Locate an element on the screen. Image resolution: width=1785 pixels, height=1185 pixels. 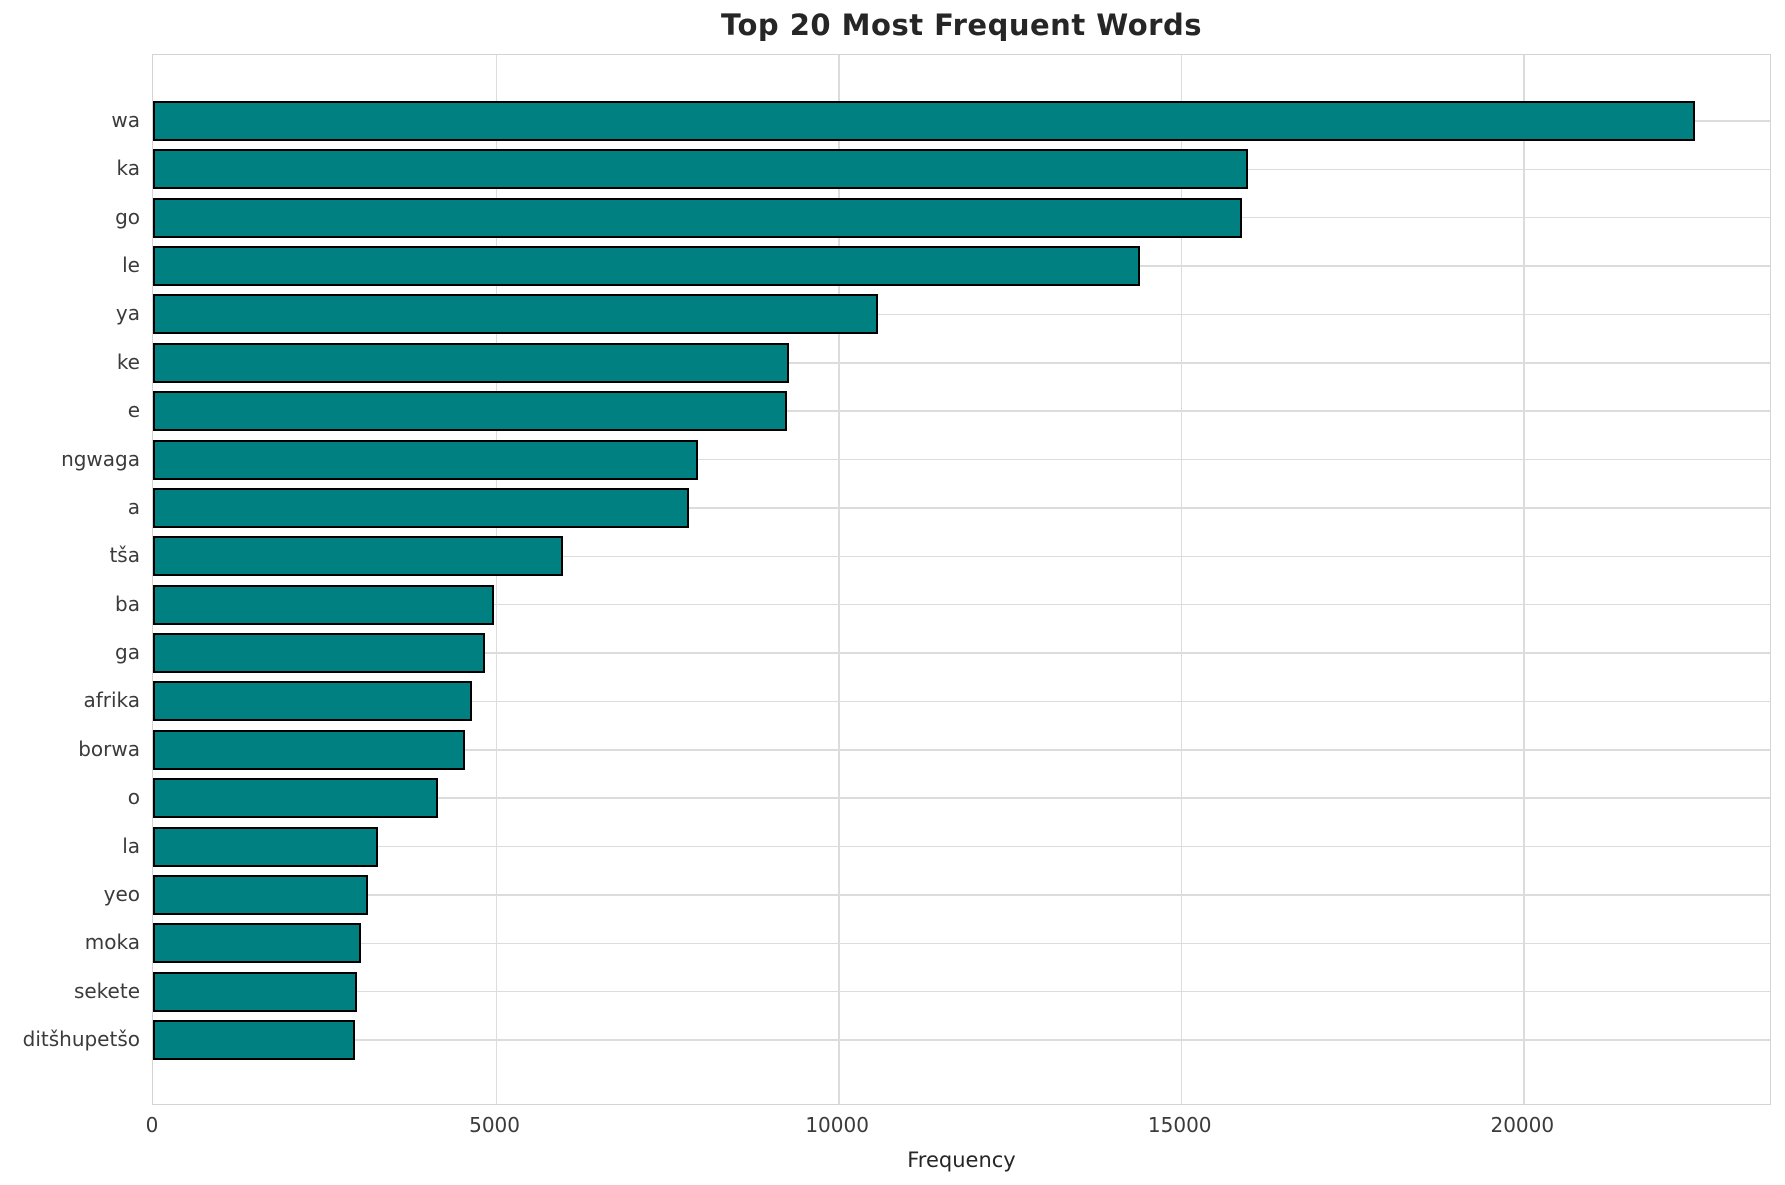
x-tick-label: 5000 is located at coordinates (495, 1125).